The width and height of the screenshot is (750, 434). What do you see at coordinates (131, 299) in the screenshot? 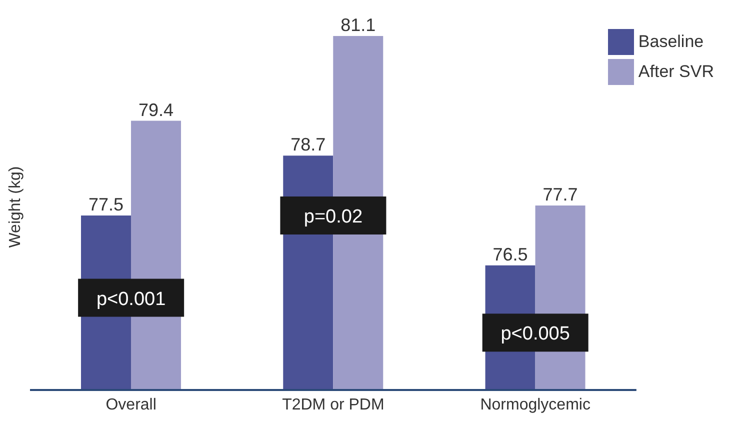
I see `annotation: p<0.001` at bounding box center [131, 299].